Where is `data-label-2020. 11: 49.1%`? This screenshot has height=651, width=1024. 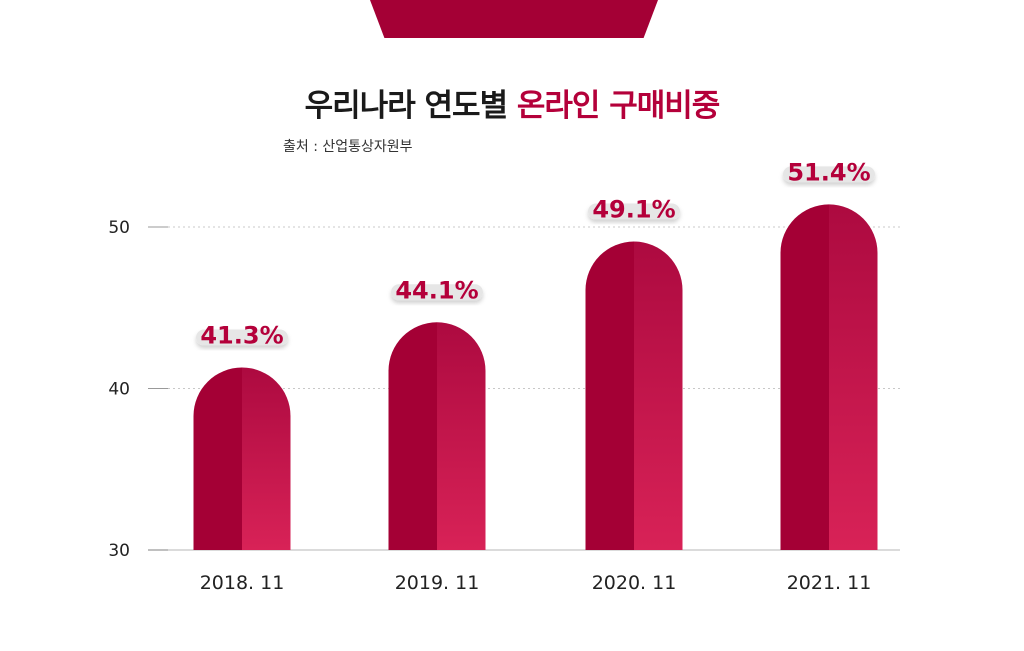
data-label-2020. 11: 49.1% is located at coordinates (634, 210).